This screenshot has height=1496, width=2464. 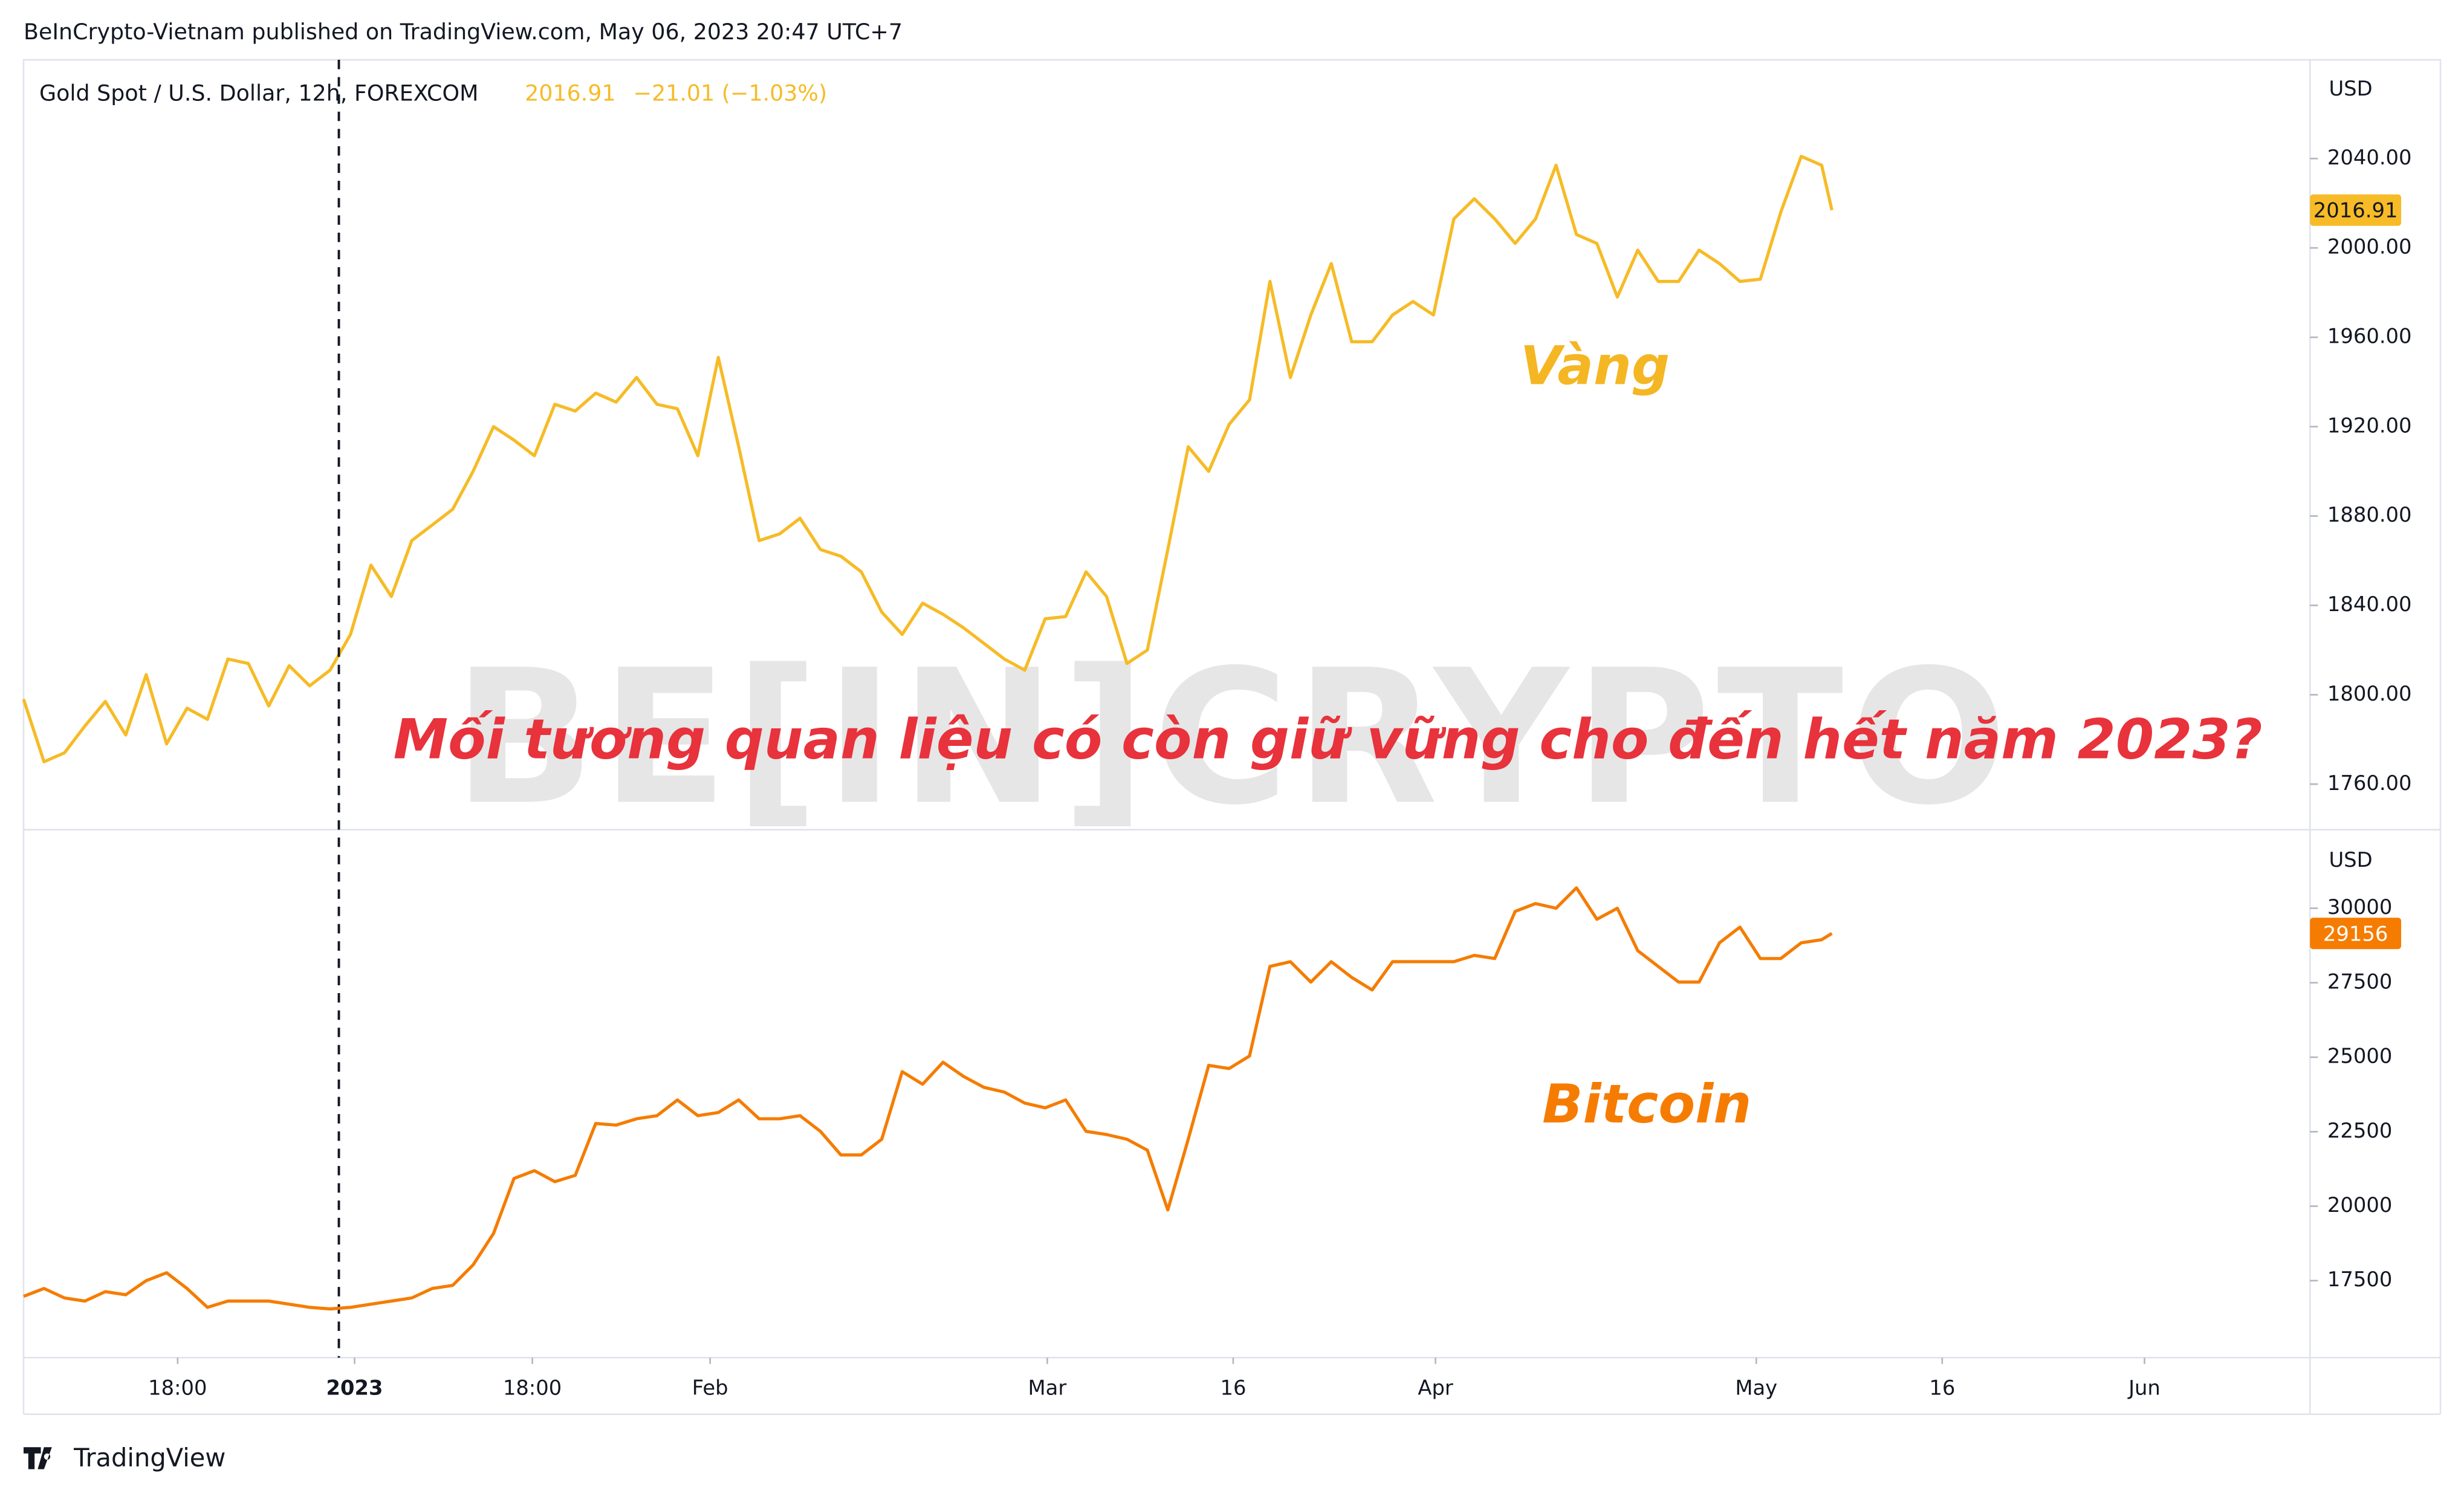 What do you see at coordinates (710, 1388) in the screenshot?
I see `x-tick-label: Feb` at bounding box center [710, 1388].